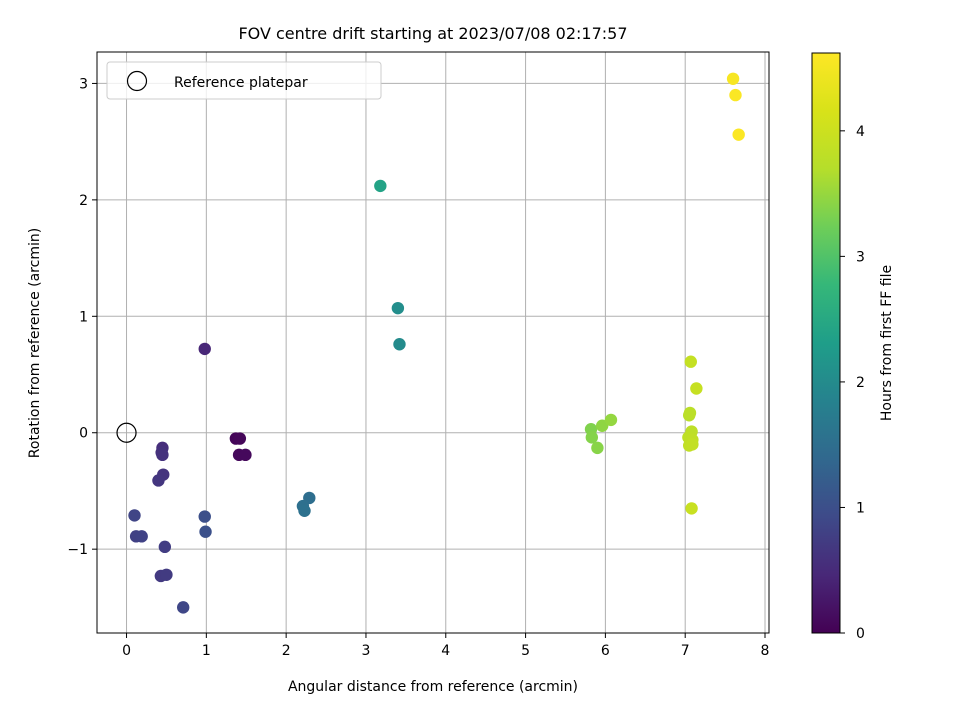  What do you see at coordinates (765, 651) in the screenshot?
I see `x-tick-label: 8` at bounding box center [765, 651].